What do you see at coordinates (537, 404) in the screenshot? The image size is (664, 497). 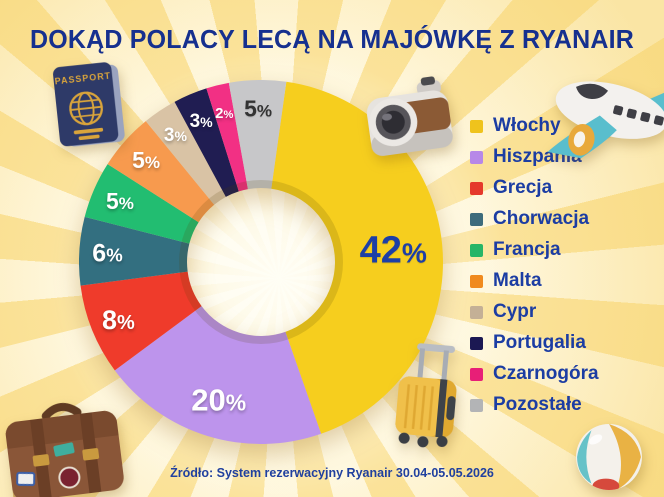 I see `legend-label: Pozostałe` at bounding box center [537, 404].